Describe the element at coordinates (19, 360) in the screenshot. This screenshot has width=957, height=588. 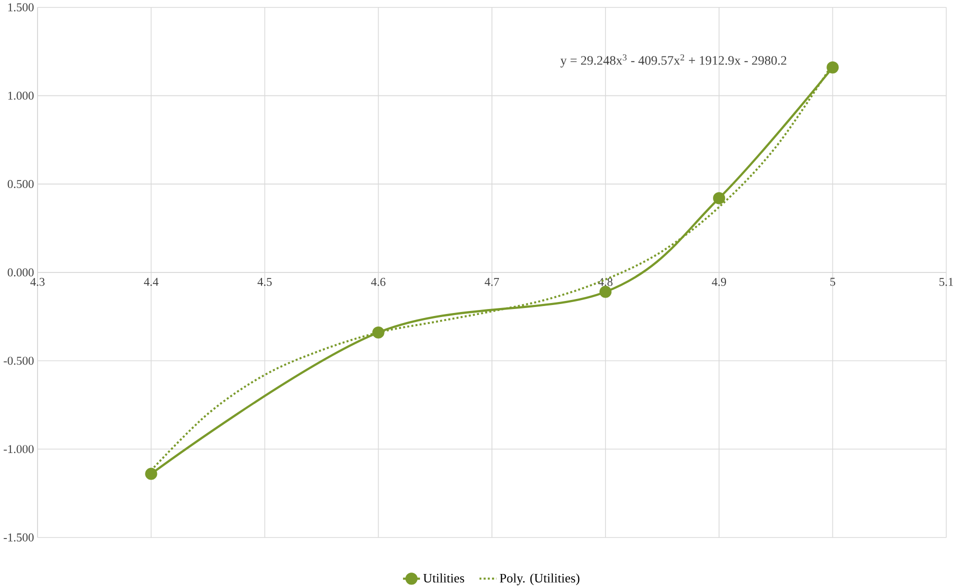
I see `y-tick-label: -0.500` at that location.